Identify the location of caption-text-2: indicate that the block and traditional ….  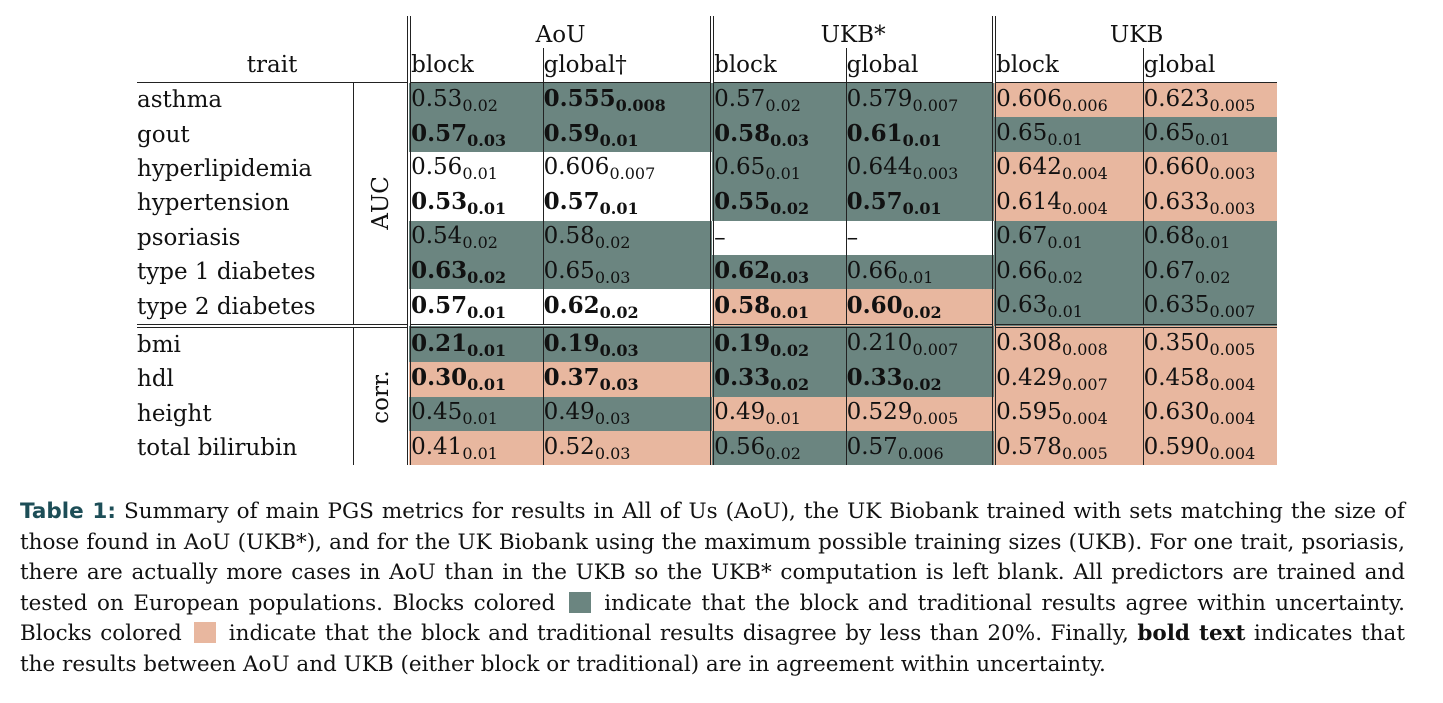
(712, 618).